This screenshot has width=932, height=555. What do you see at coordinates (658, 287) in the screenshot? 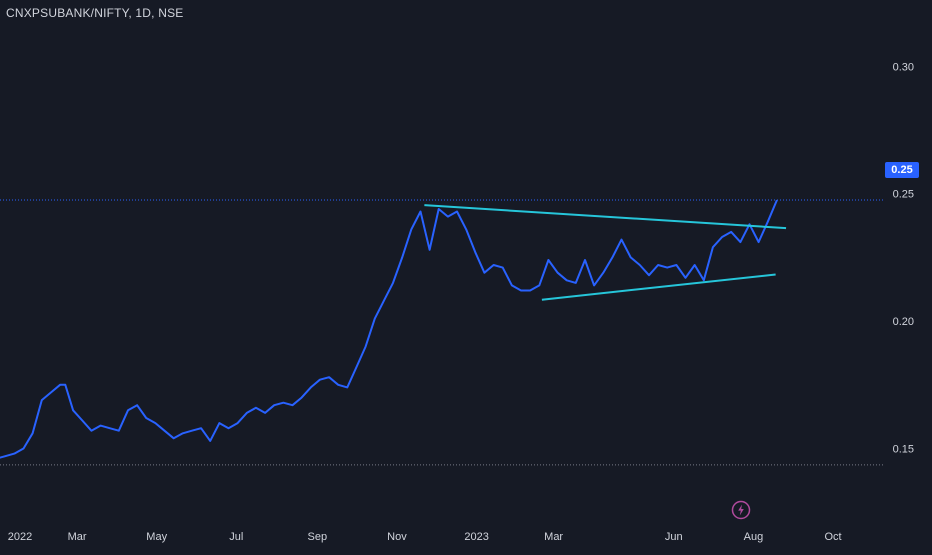
I see `lower-trendline` at bounding box center [658, 287].